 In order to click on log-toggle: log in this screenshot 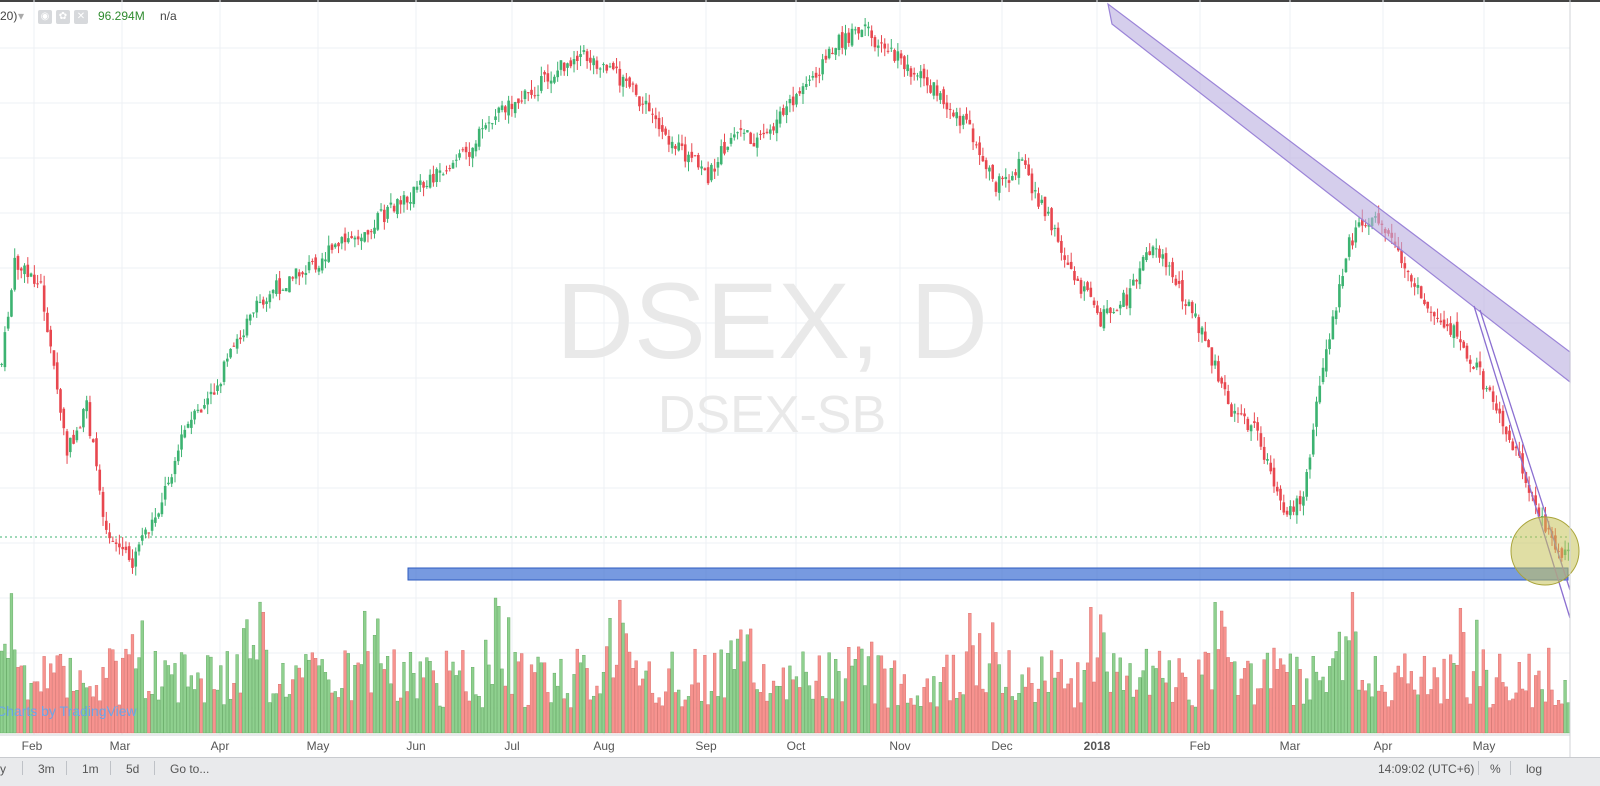, I will do `click(1534, 769)`.